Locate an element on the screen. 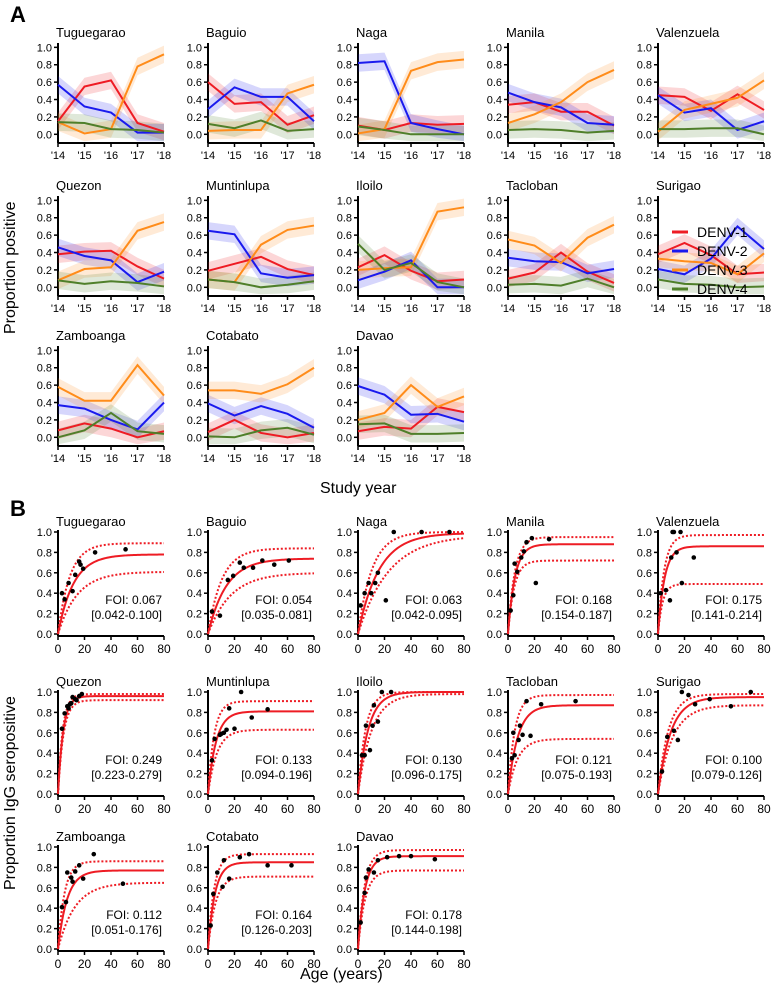 Image resolution: width=772 pixels, height=992 pixels. foi-ci-label: [0.035-0.081] is located at coordinates (276, 615).